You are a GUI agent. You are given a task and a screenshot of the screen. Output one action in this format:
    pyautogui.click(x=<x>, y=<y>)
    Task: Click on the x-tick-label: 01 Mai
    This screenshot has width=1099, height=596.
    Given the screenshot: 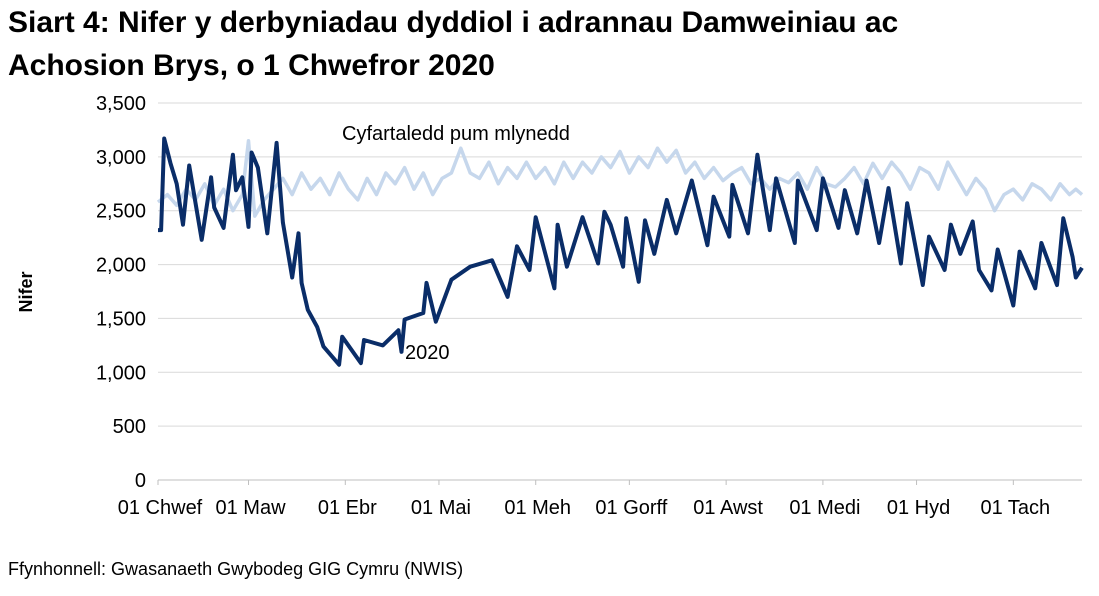 What is the action you would take?
    pyautogui.click(x=441, y=508)
    